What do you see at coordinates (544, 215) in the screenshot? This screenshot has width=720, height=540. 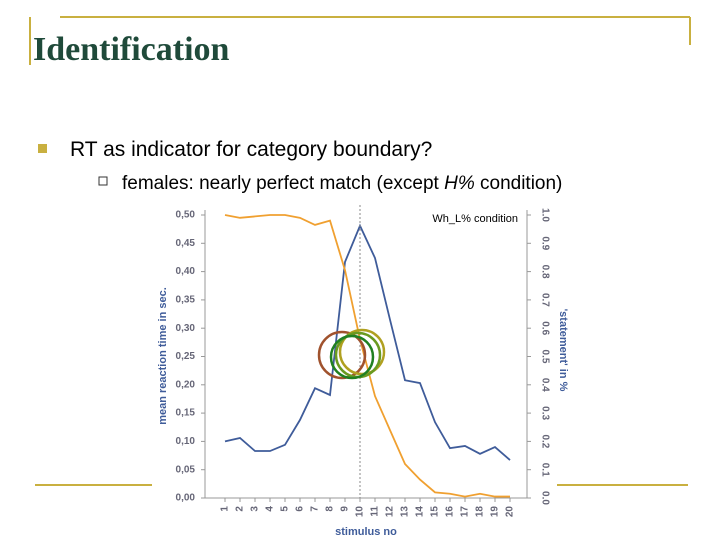 I see `y2-tick-label: 1.0` at bounding box center [544, 215].